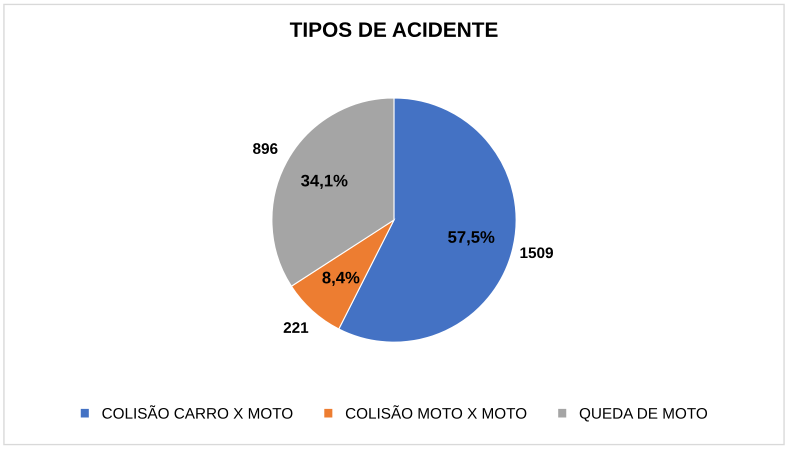 This screenshot has height=449, width=788. Describe the element at coordinates (536, 252) in the screenshot. I see `data-label: 1509` at that location.